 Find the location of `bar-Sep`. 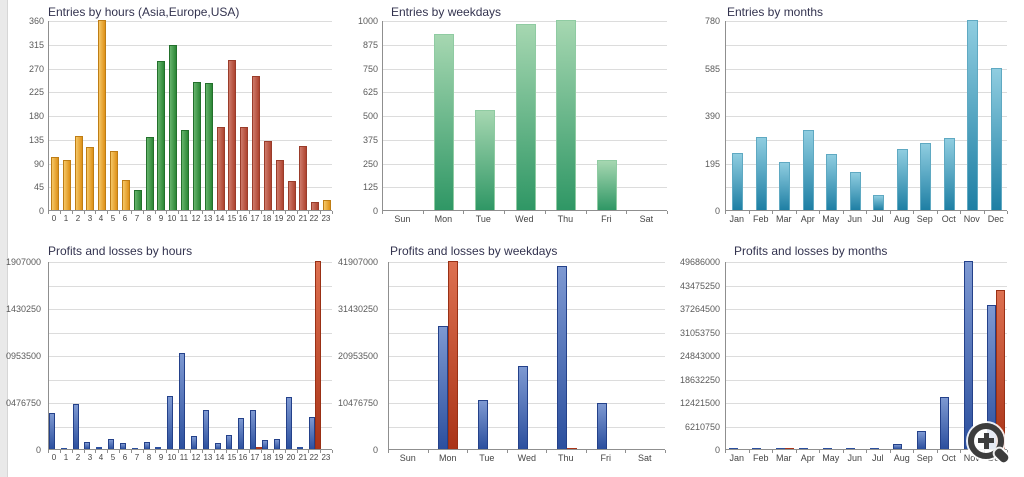

bar-Sep is located at coordinates (925, 176).